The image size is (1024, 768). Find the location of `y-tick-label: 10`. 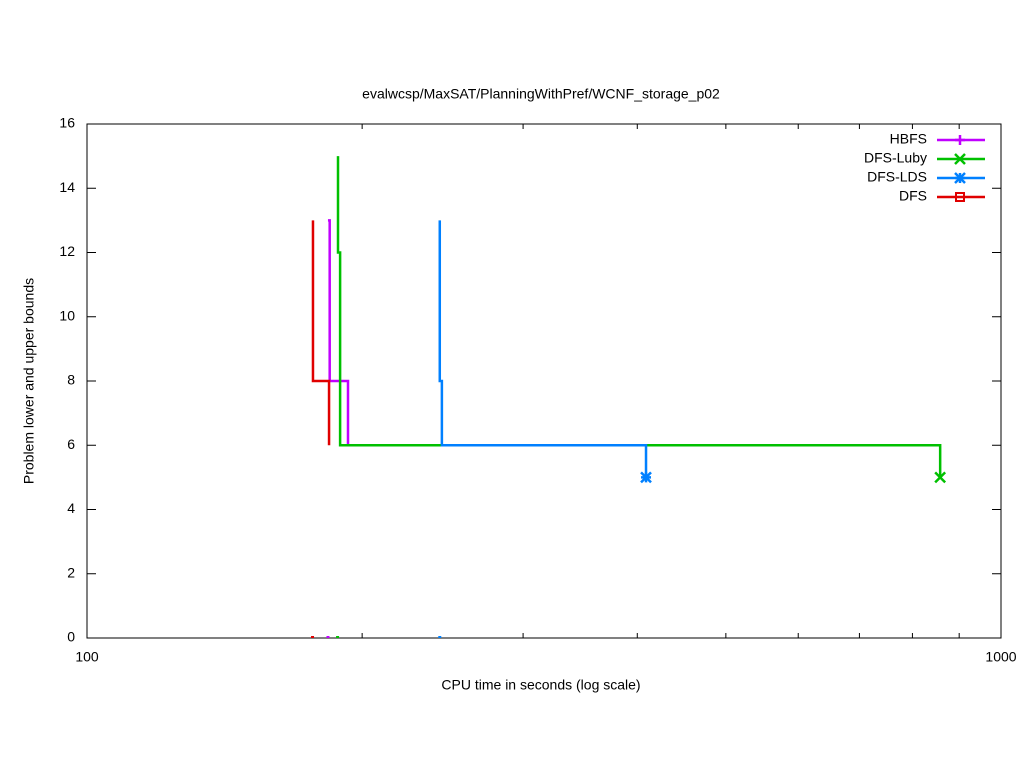

y-tick-label: 10 is located at coordinates (67, 315).